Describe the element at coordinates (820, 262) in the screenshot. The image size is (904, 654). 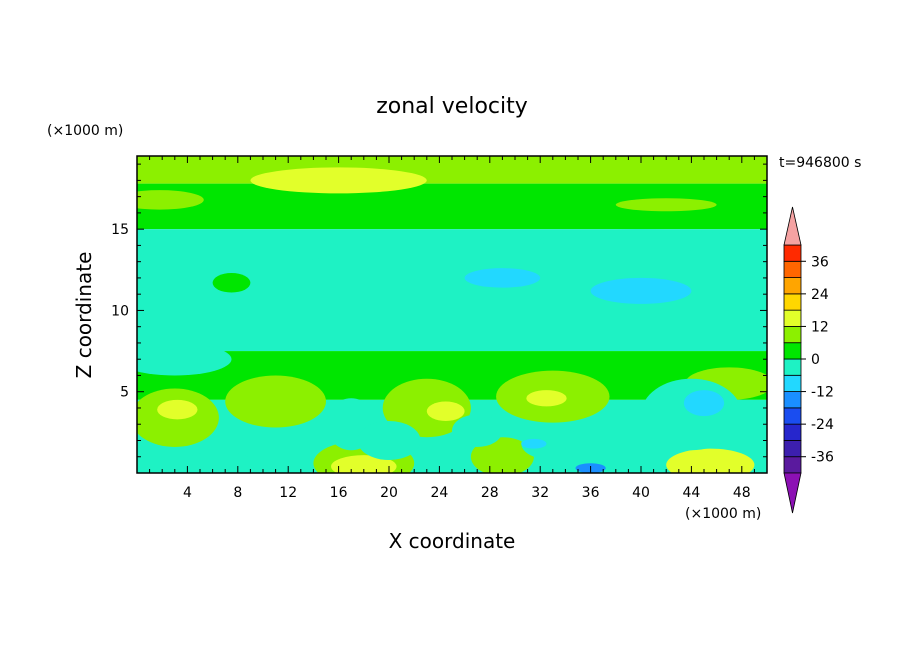
I see `colorbar-label-36: 36` at that location.